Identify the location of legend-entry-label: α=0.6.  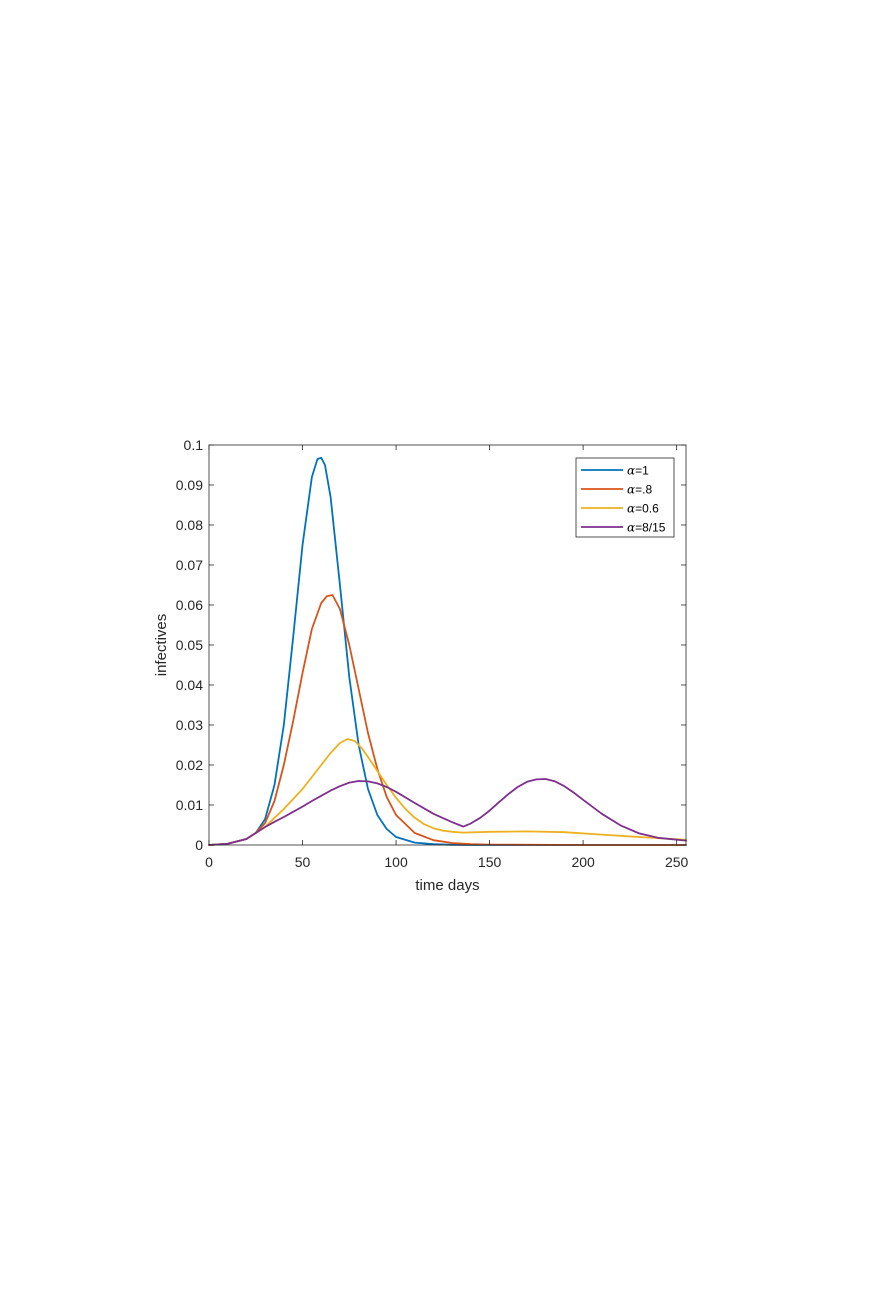
(643, 509).